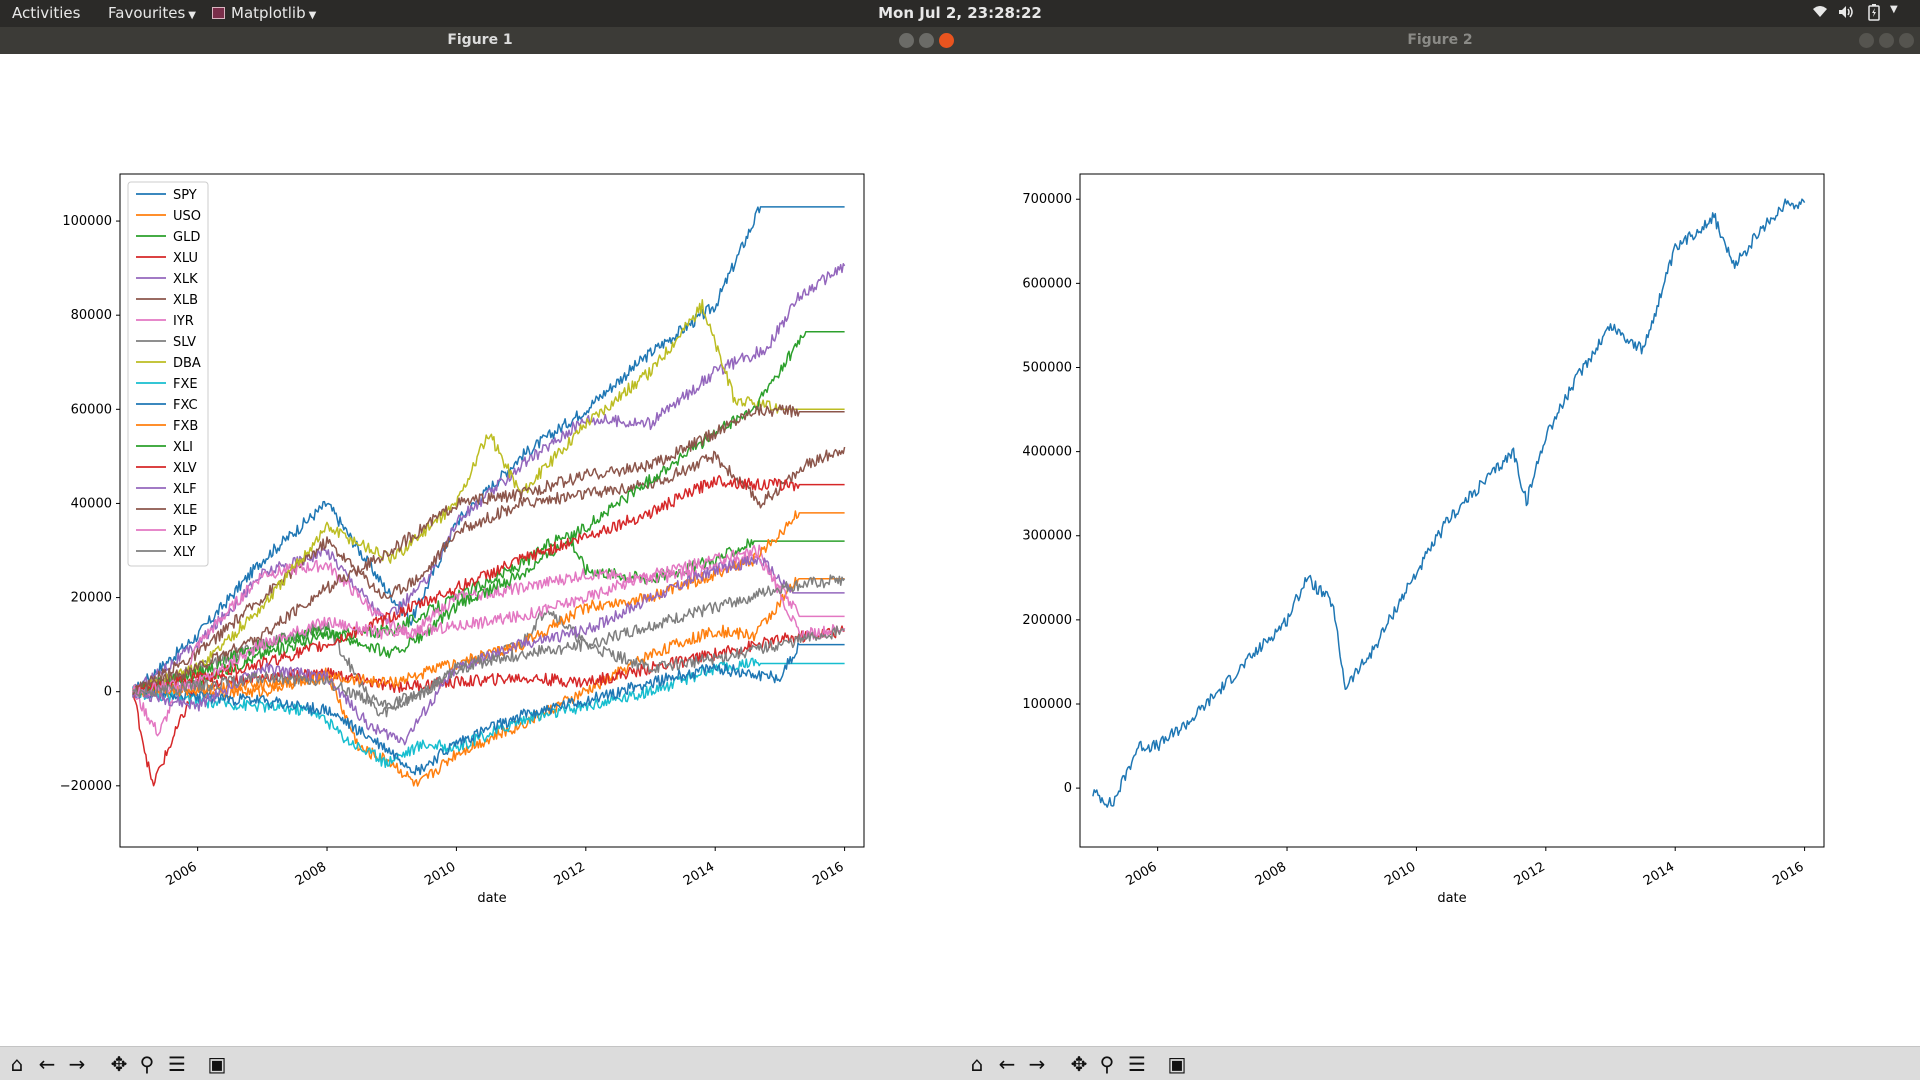 The image size is (1920, 1080). Describe the element at coordinates (185, 405) in the screenshot. I see `legend-label: FXC` at that location.